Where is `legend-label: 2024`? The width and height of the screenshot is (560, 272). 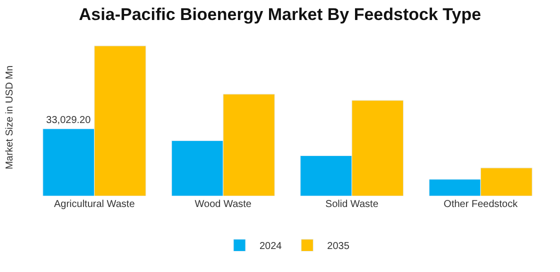
legend-label: 2024 is located at coordinates (271, 246).